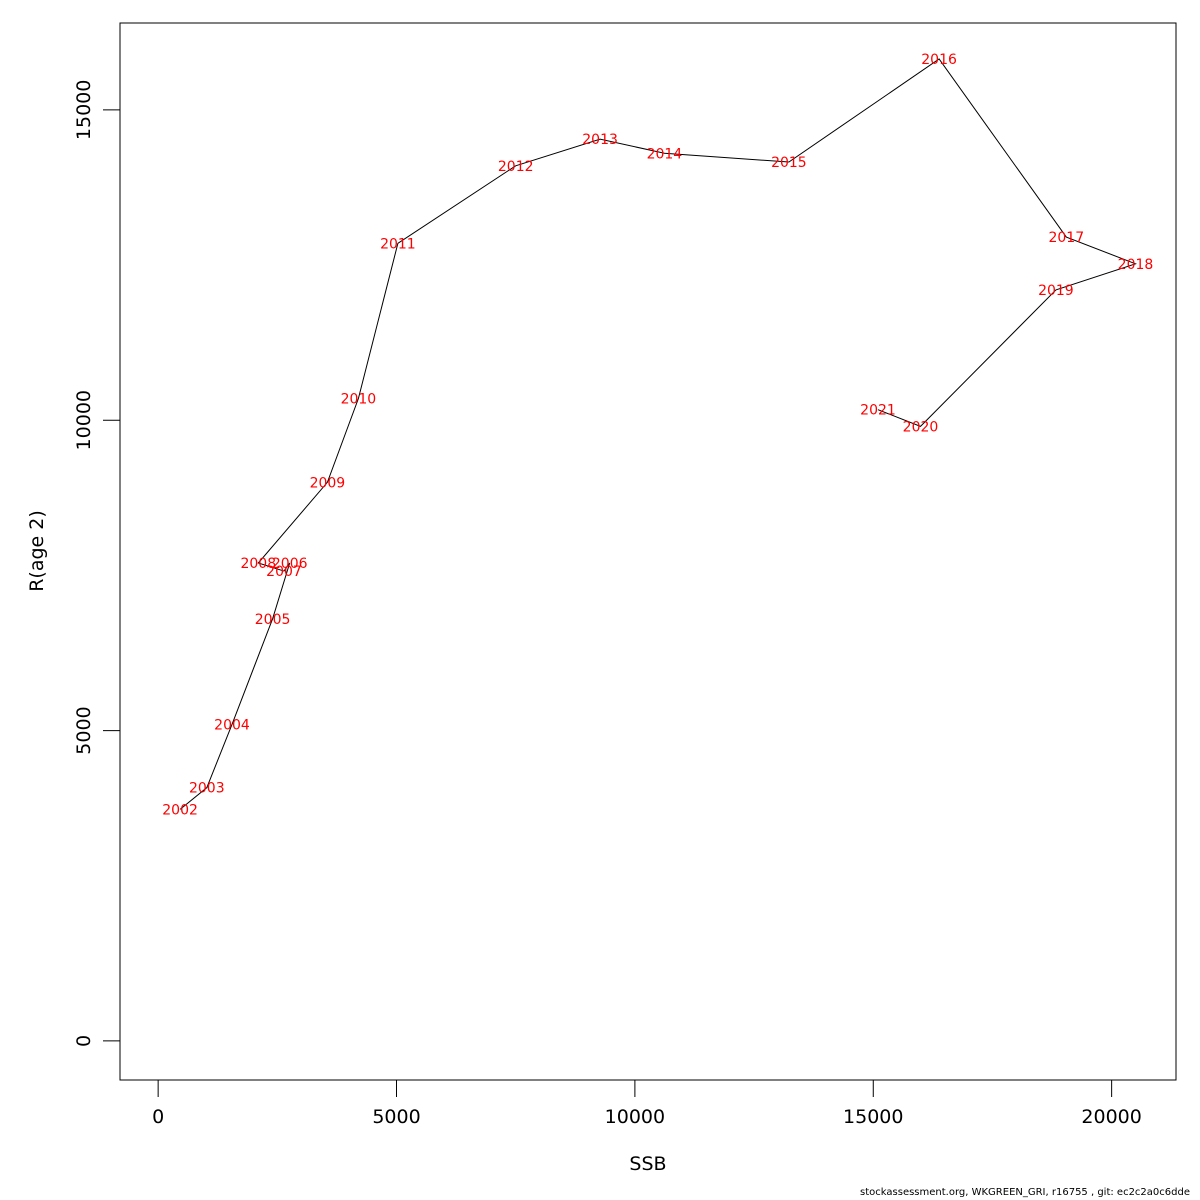  Describe the element at coordinates (939, 60) in the screenshot. I see `year-label-2016: 2016` at that location.